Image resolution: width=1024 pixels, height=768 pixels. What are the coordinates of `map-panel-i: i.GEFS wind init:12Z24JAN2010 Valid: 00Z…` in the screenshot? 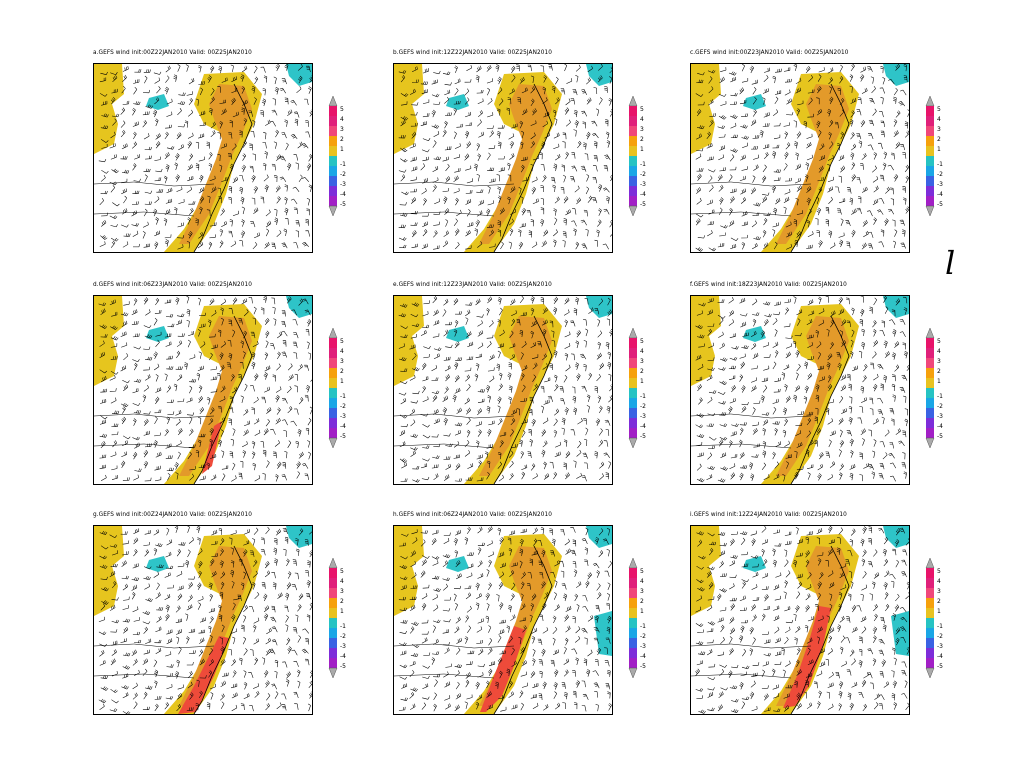 It's located at (820, 615).